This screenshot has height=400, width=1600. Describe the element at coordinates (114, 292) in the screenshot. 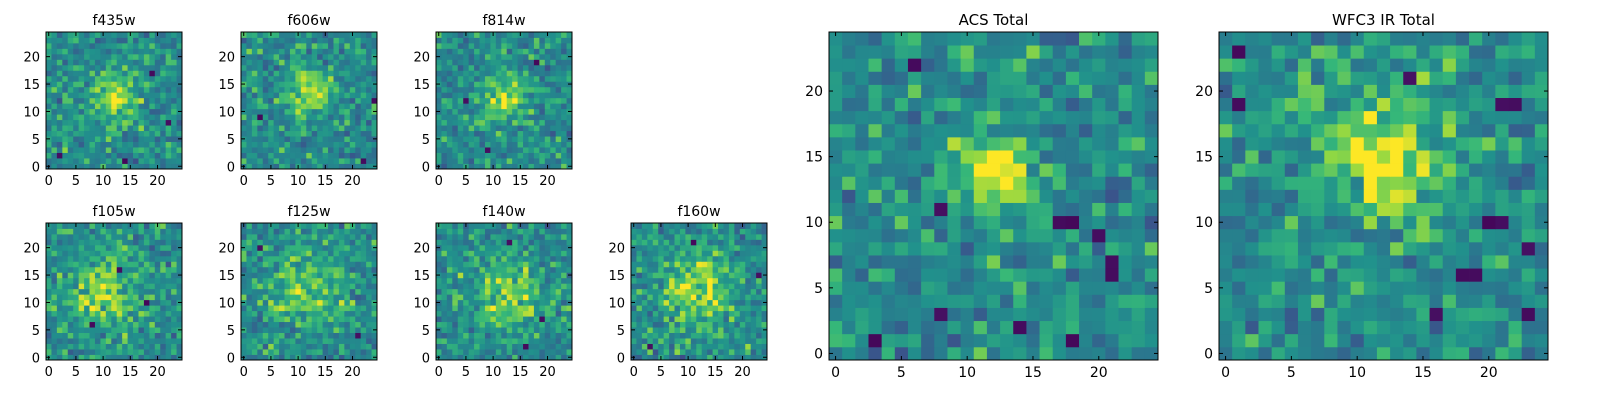

I see `heatmap-cells` at that location.